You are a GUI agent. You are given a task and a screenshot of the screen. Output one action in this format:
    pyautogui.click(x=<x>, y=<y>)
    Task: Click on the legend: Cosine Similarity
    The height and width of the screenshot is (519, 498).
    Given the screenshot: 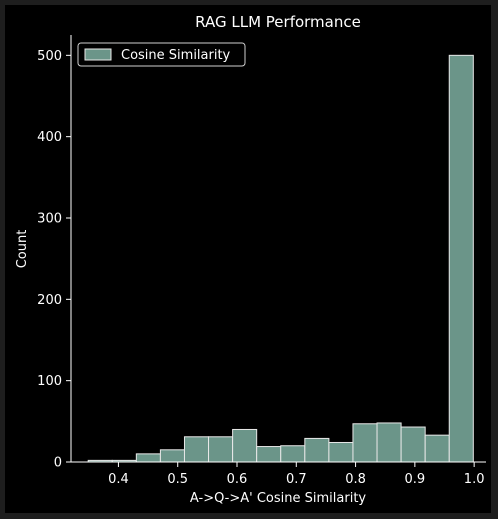 What is the action you would take?
    pyautogui.click(x=161, y=54)
    